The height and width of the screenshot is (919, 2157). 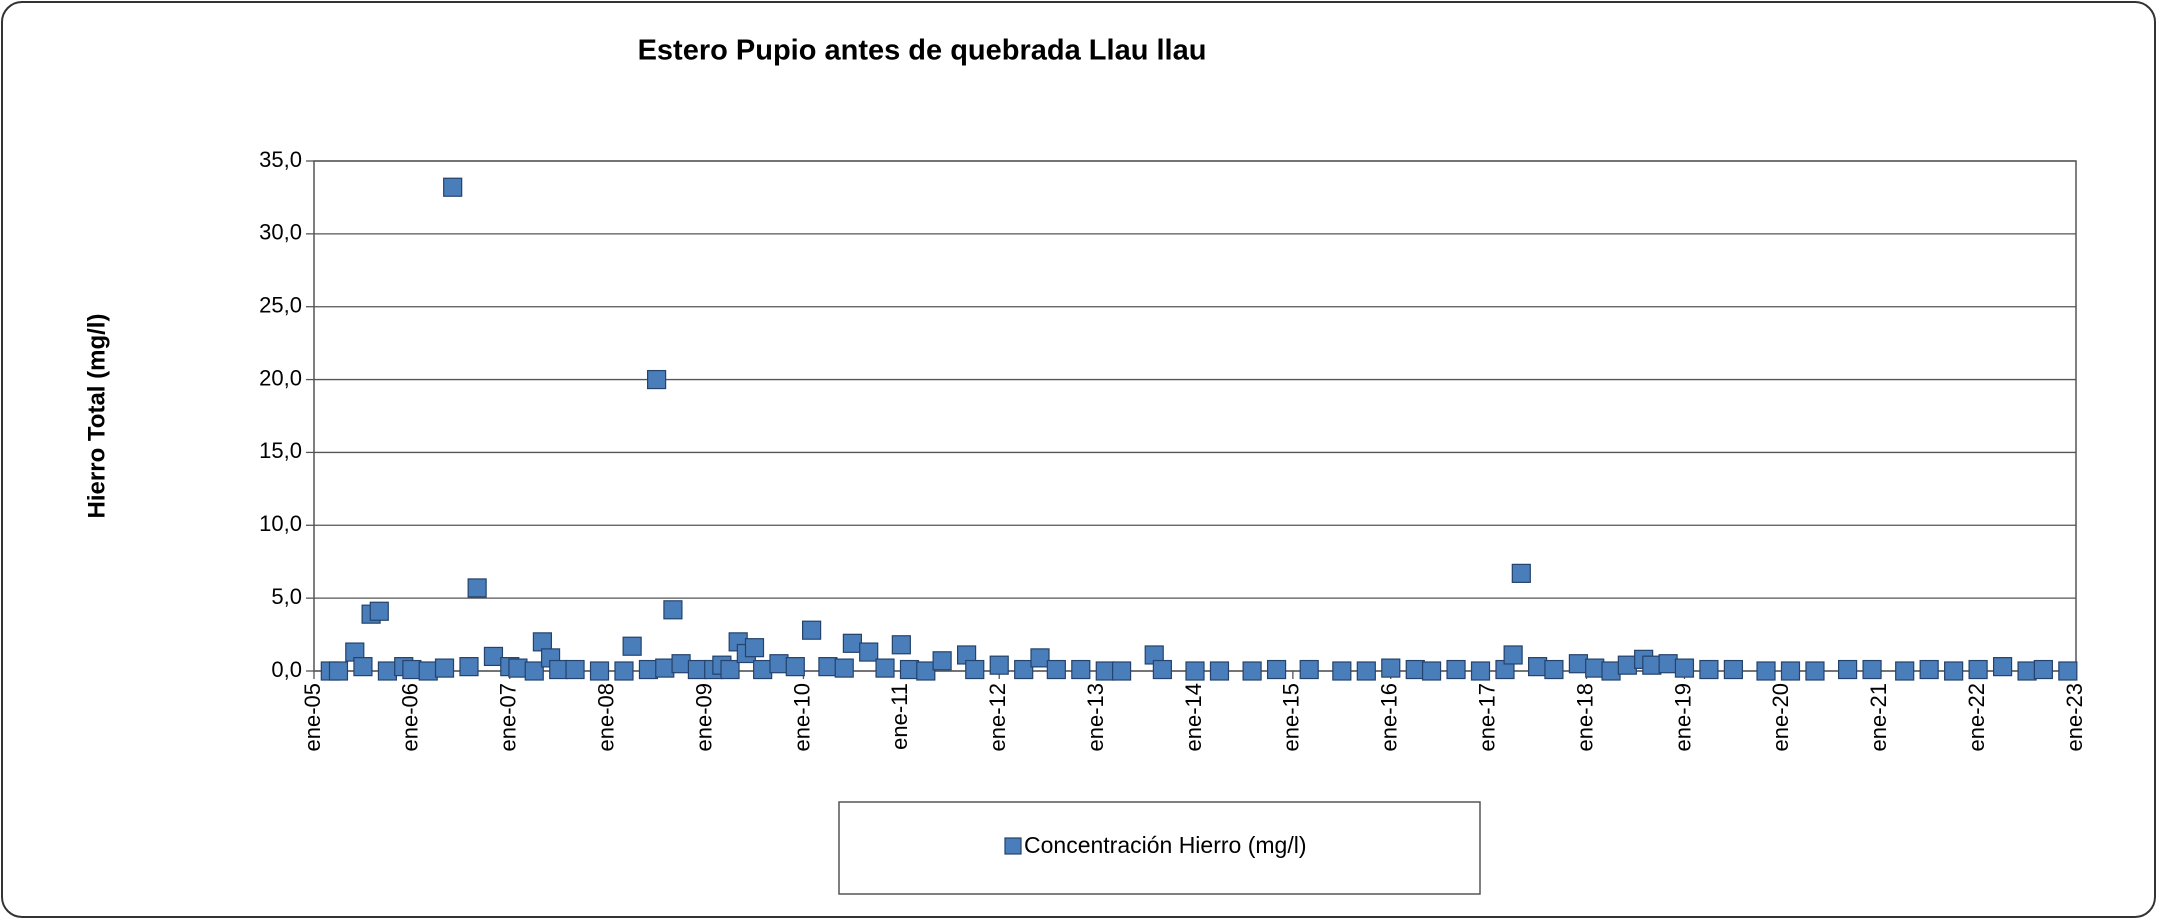 I want to click on y-tick-label: 30,0, so click(x=280, y=232).